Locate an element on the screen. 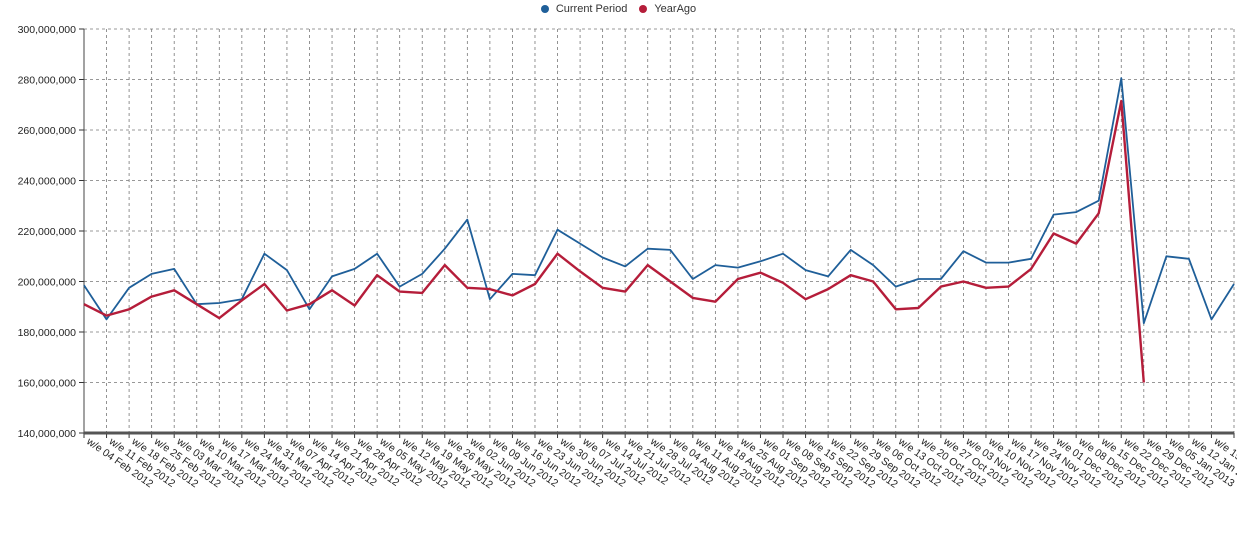 The height and width of the screenshot is (533, 1237). legend-marker-current-period is located at coordinates (544, 9).